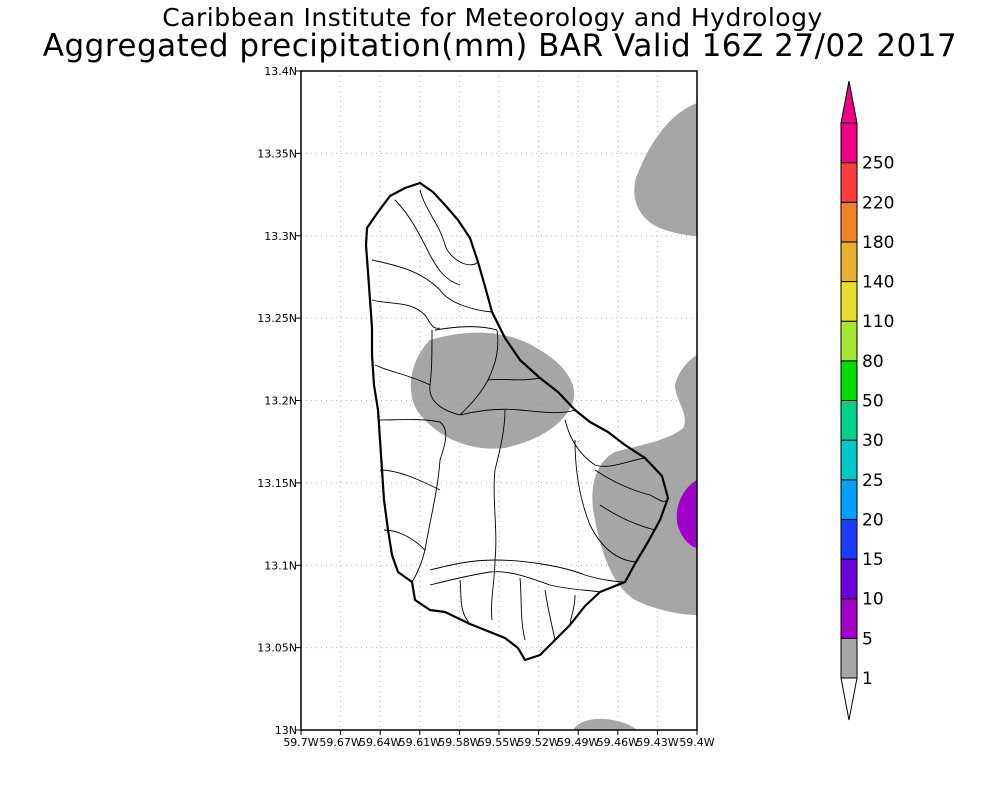 This screenshot has width=1000, height=800. Describe the element at coordinates (873, 520) in the screenshot. I see `colorbar-level-label: 20` at that location.